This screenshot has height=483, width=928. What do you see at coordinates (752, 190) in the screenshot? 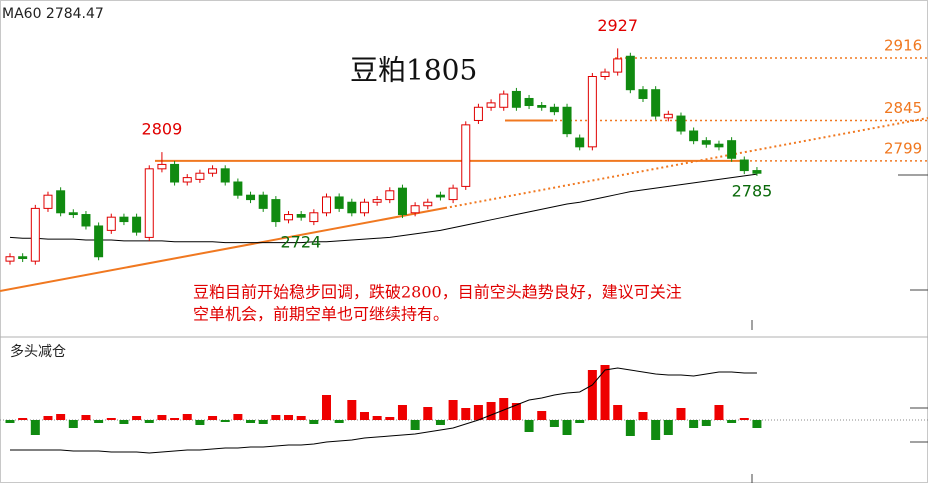
I see `point-label: 2785` at bounding box center [752, 190].